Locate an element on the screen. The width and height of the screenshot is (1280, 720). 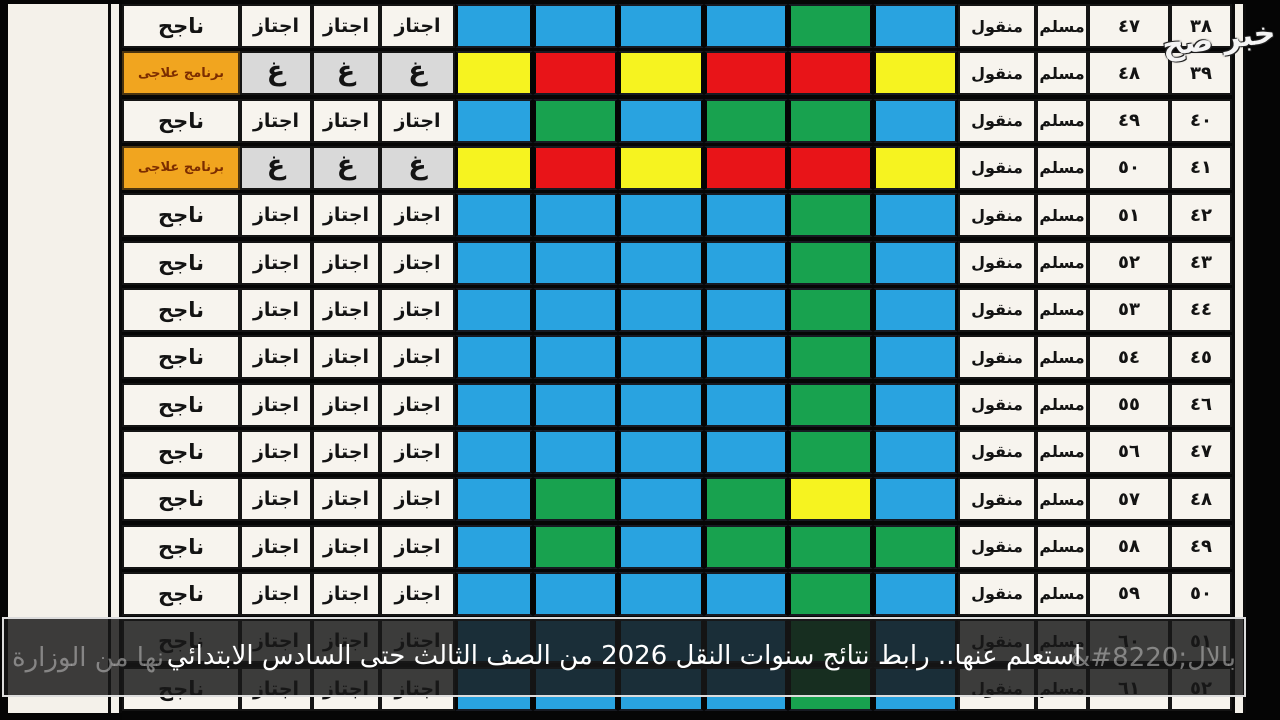
serial-number-cell: ٤٨ is located at coordinates (1201, 499).